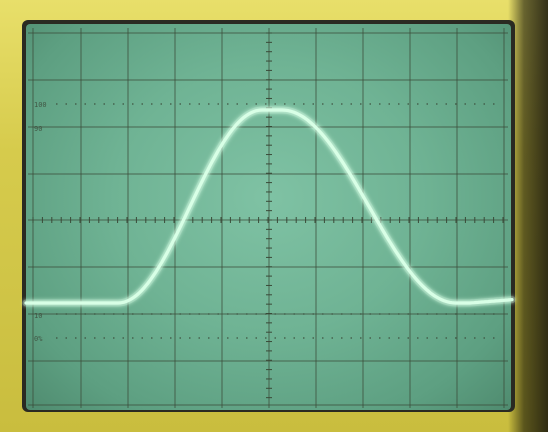 This screenshot has width=548, height=432. What do you see at coordinates (38, 339) in the screenshot?
I see `label-0-percent: 0%` at bounding box center [38, 339].